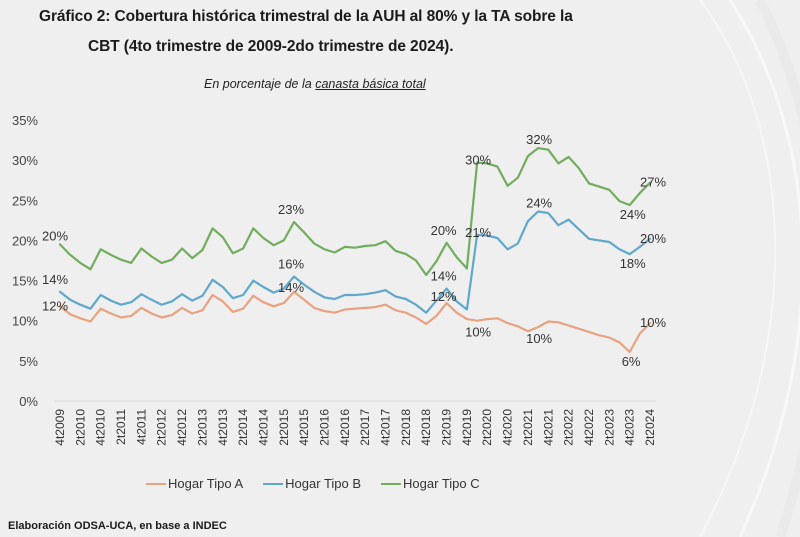 The image size is (800, 537). Describe the element at coordinates (528, 427) in the screenshot. I see `x-tick-label: 2t2021` at that location.